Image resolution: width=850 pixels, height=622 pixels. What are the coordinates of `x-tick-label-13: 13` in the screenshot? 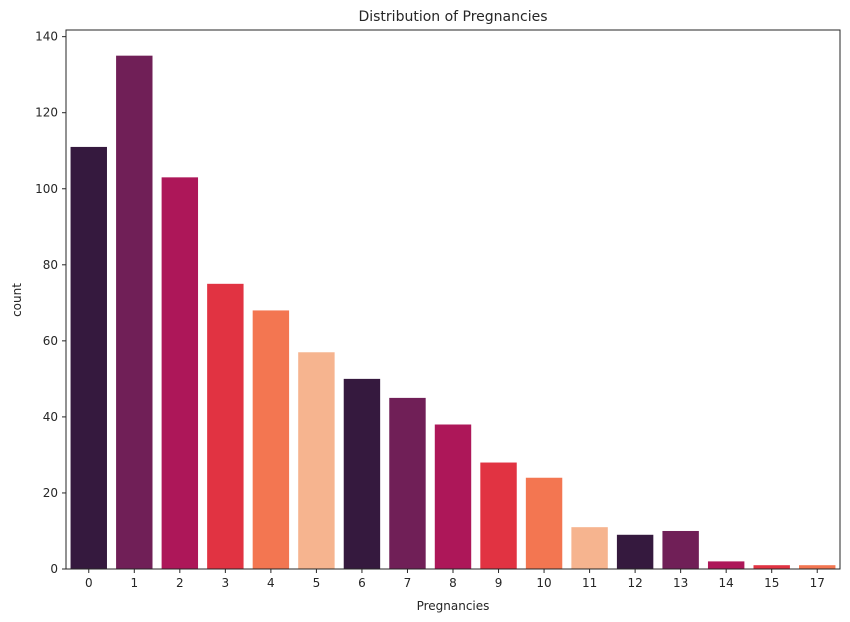 It's located at (680, 583).